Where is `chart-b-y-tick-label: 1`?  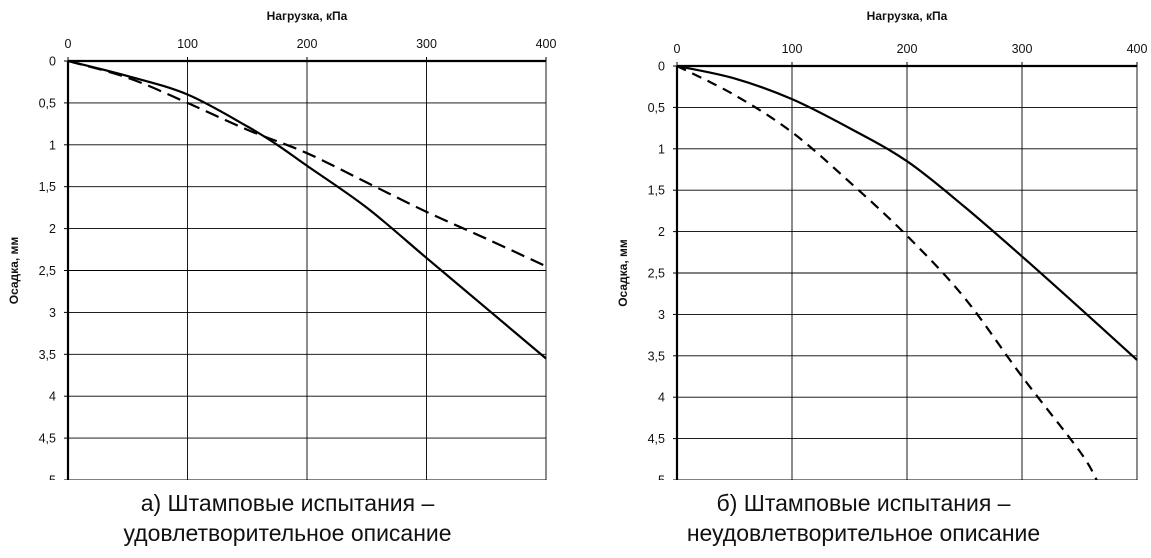 chart-b-y-tick-label: 1 is located at coordinates (661, 149).